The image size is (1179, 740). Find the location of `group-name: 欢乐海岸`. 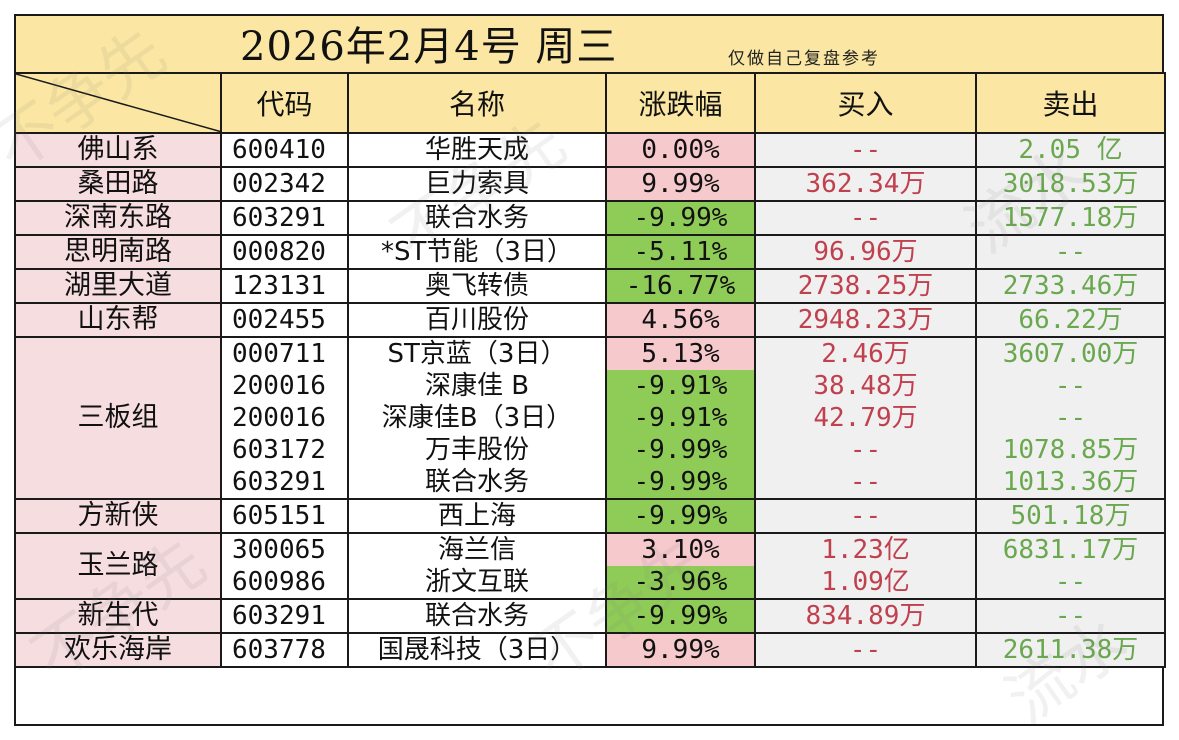

group-name: 欢乐海岸 is located at coordinates (118, 650).